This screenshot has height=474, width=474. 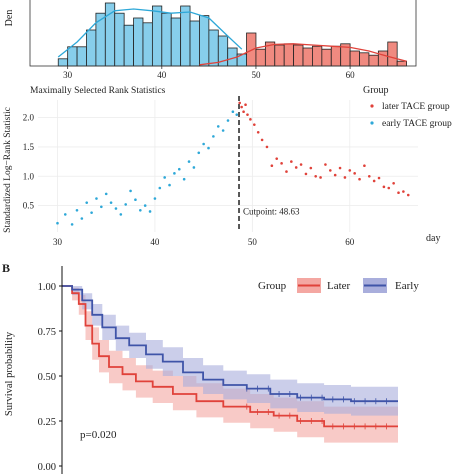 What do you see at coordinates (29, 206) in the screenshot?
I see `rs-y-tick-label-0: 0.5` at bounding box center [29, 206].